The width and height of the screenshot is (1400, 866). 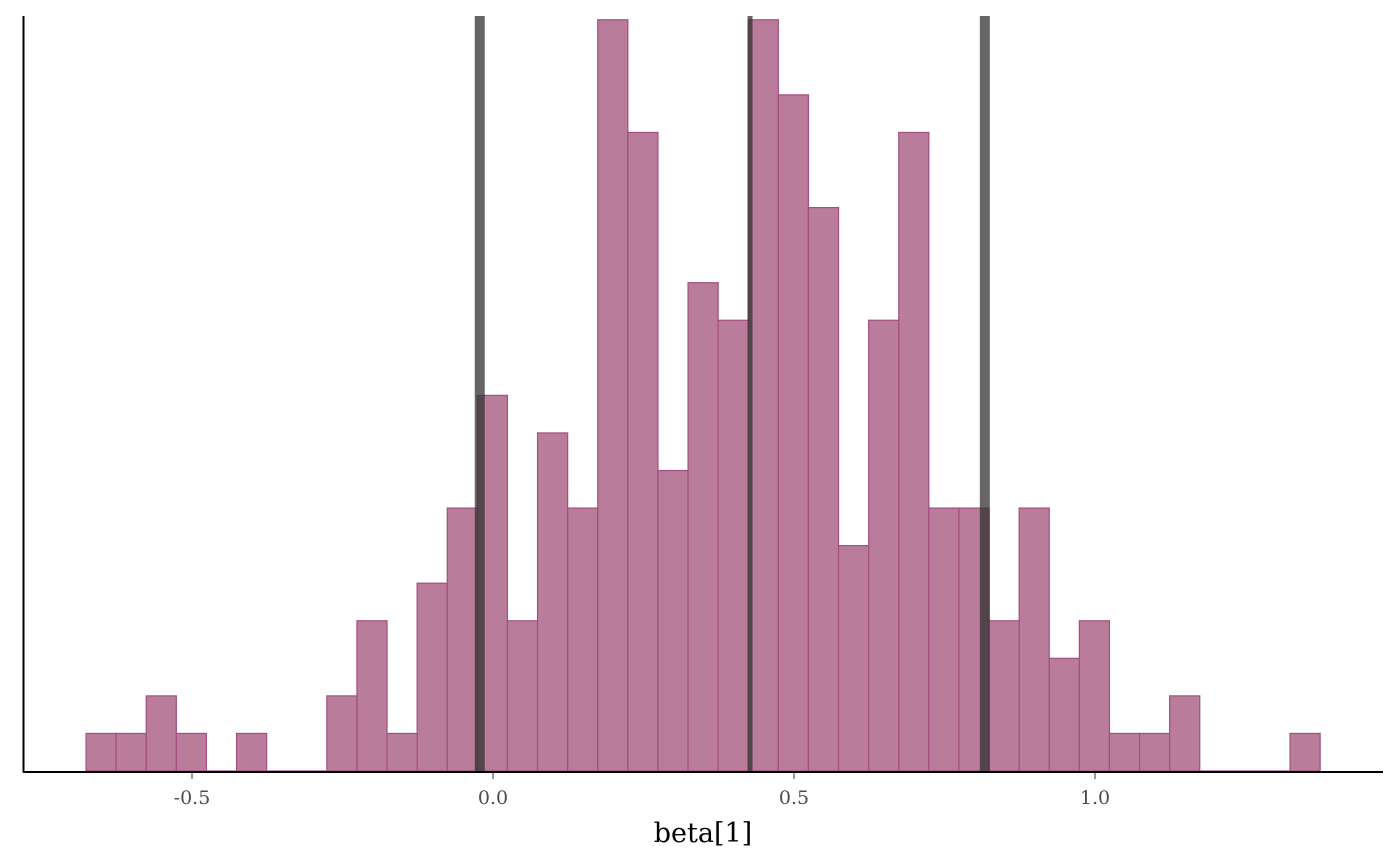 What do you see at coordinates (794, 798) in the screenshot?
I see `x-tick-label: 0.5` at bounding box center [794, 798].